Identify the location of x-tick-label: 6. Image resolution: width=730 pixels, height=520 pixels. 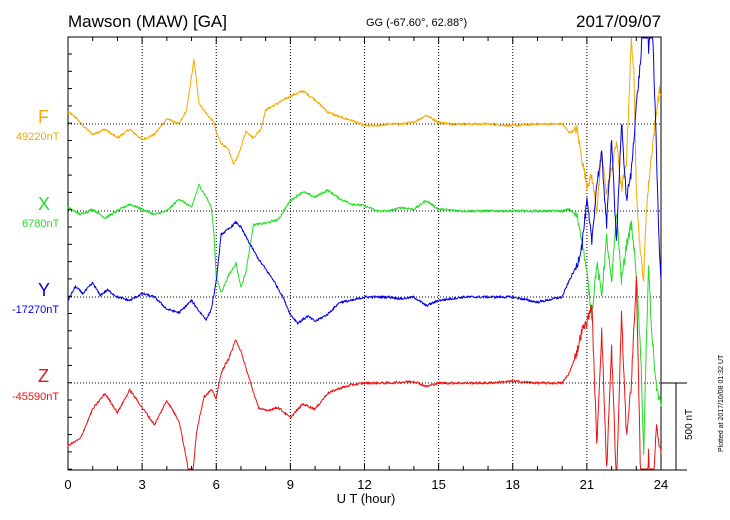
(216, 484).